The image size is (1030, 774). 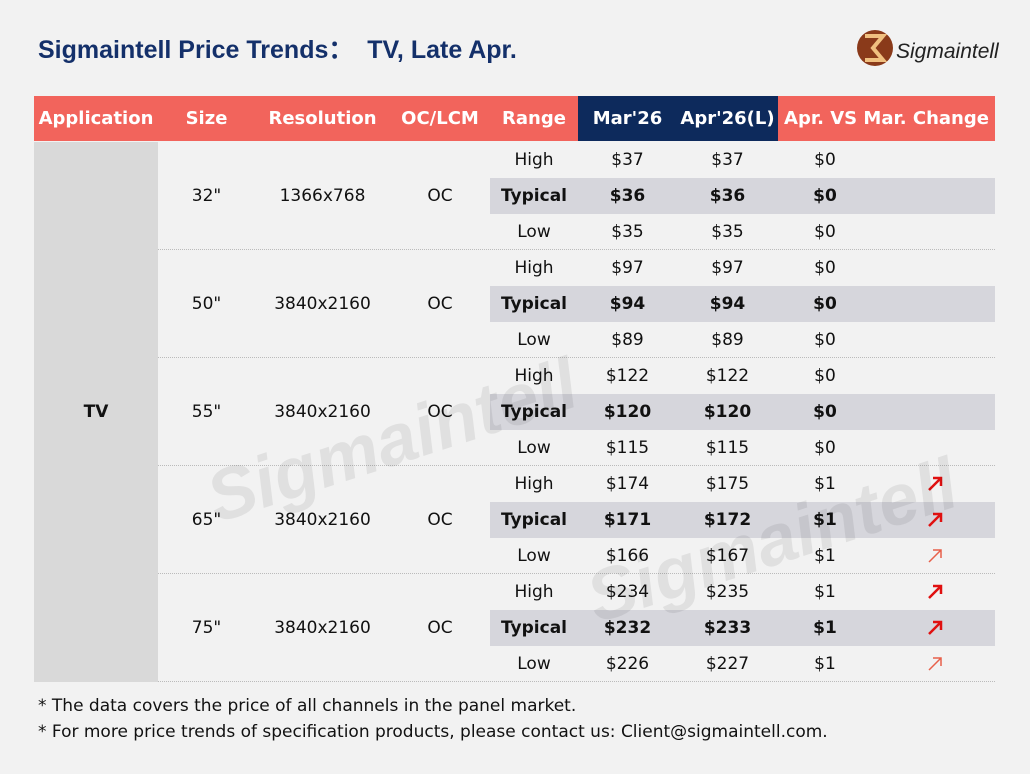 I want to click on size-cell: 32", so click(x=206, y=196).